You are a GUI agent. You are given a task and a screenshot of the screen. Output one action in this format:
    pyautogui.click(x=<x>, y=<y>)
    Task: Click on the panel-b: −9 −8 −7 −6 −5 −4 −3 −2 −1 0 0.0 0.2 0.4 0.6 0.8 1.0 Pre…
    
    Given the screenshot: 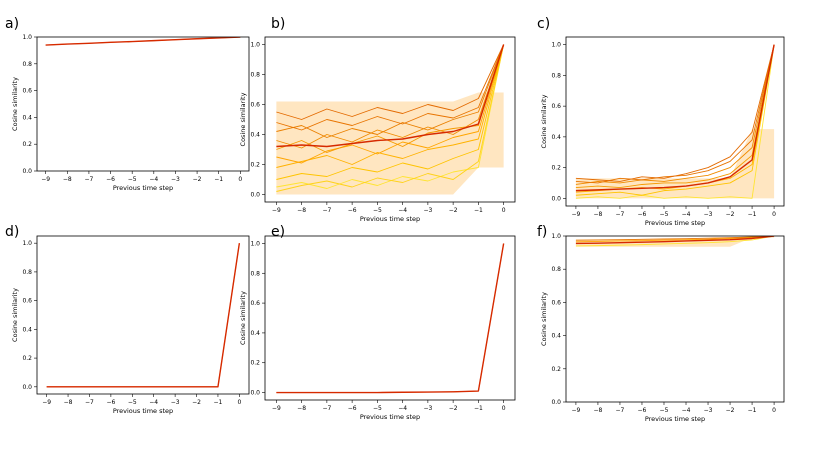 What is the action you would take?
    pyautogui.click(x=377, y=119)
    